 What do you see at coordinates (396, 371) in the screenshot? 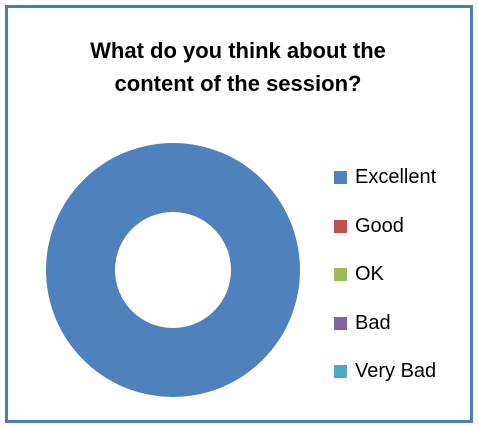
I see `legend-label-very-bad: Very Bad` at bounding box center [396, 371].